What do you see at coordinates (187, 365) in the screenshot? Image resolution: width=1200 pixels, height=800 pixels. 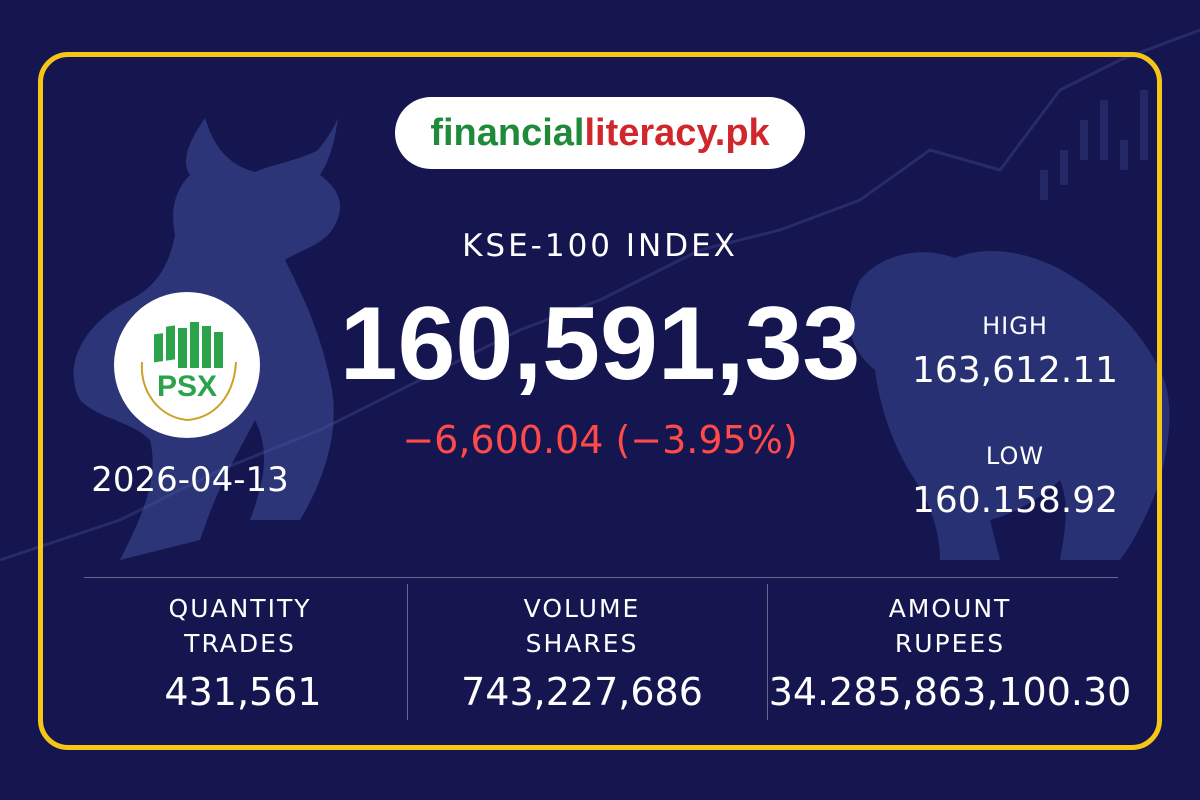 I see `psx-logo-icon: PSX` at bounding box center [187, 365].